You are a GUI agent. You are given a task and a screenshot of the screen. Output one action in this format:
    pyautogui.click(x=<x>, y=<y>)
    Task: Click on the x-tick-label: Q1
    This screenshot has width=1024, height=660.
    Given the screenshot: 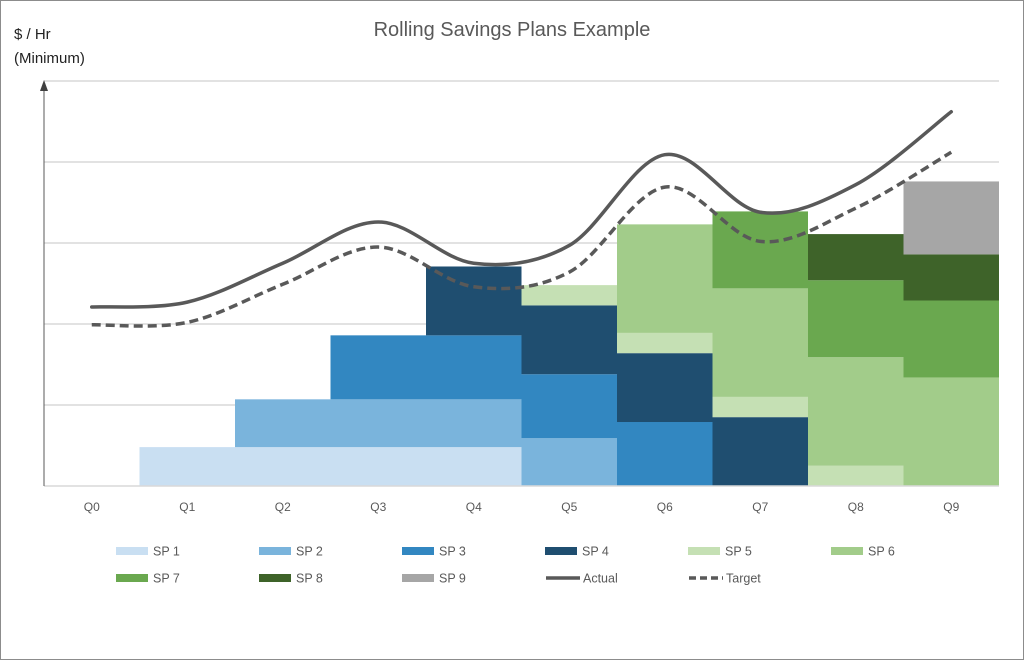 What is the action you would take?
    pyautogui.click(x=187, y=507)
    